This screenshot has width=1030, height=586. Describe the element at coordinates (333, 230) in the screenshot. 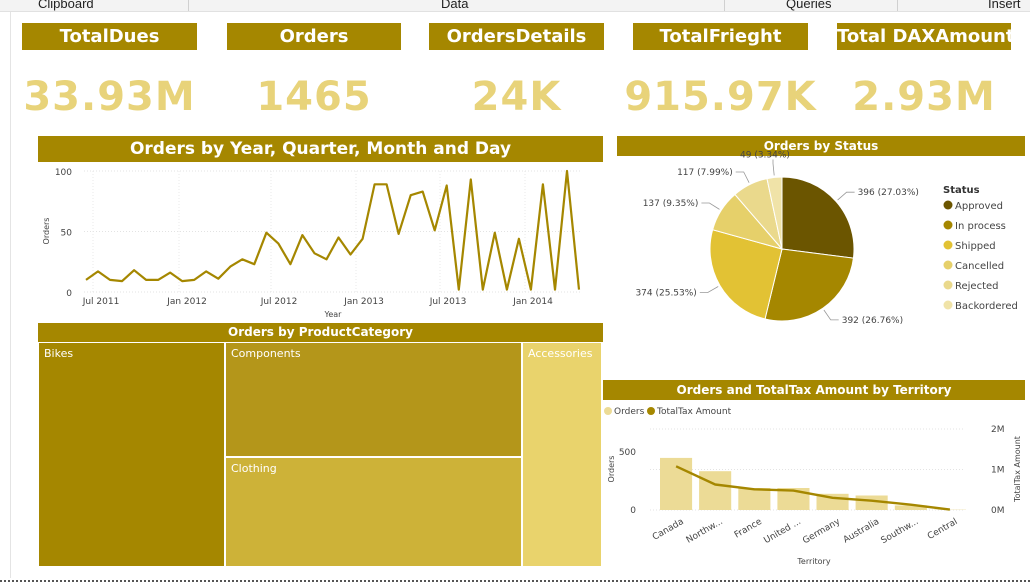

I see `orders-series-line` at that location.